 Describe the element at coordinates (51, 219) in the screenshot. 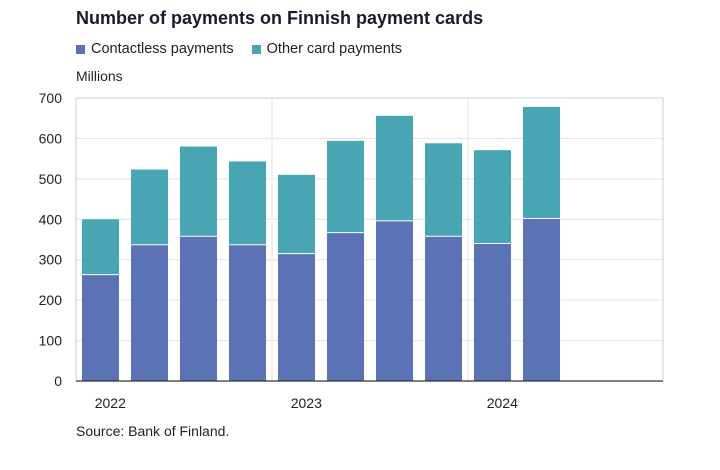

I see `y-tick-label: 400` at that location.